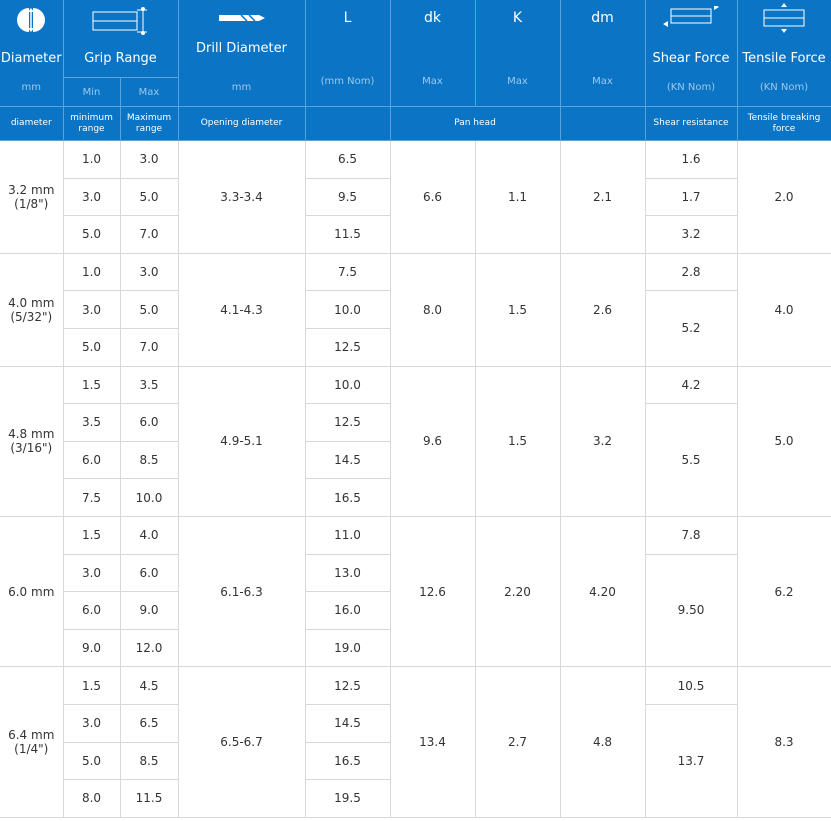 This screenshot has width=831, height=821. I want to click on table-row: 6.0 9.0 16.0, so click(415, 610).